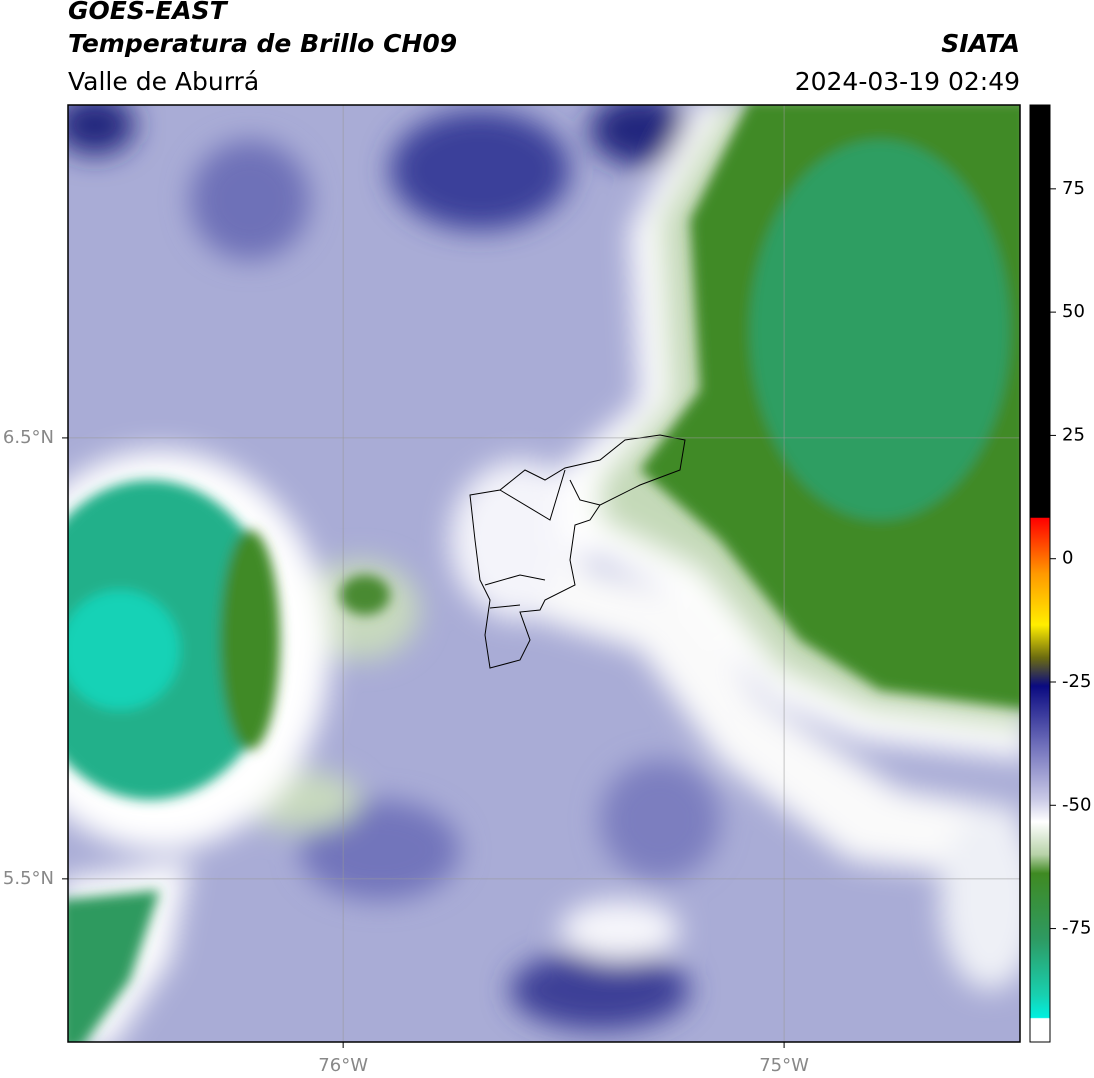 This screenshot has height=1078, width=1094. What do you see at coordinates (148, 12) in the screenshot?
I see `title: GOES-EAST` at bounding box center [148, 12].